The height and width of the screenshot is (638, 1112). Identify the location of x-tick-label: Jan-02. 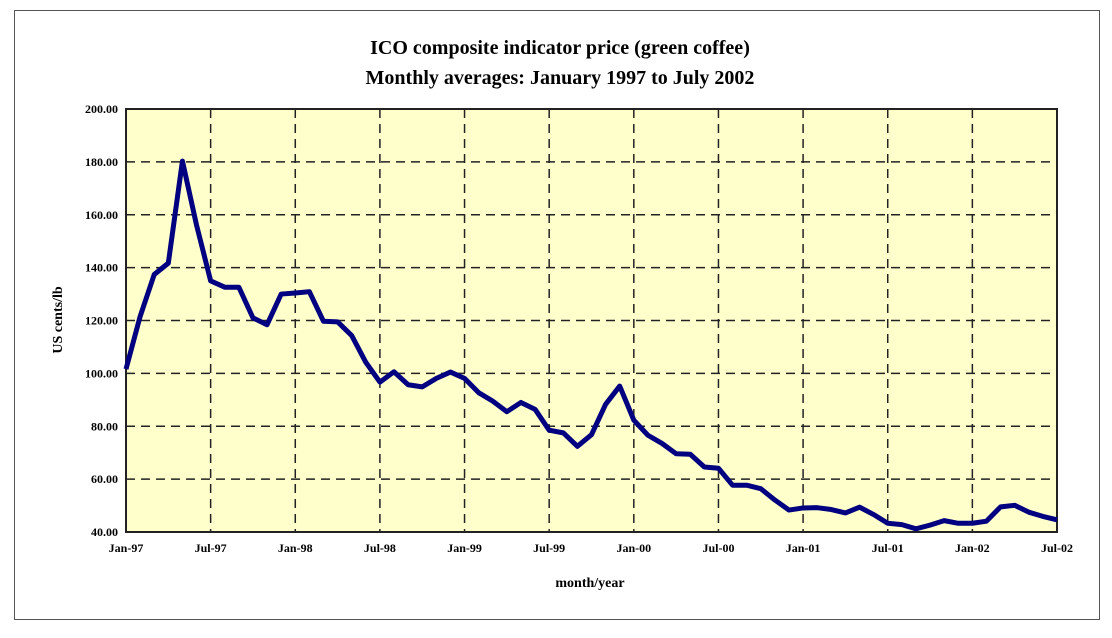
(972, 548).